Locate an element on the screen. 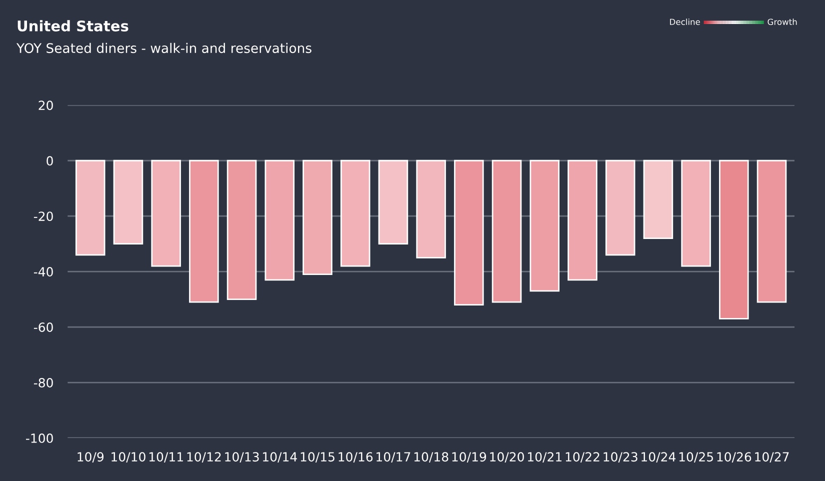 The image size is (825, 481). y-tick-label: 0 is located at coordinates (49, 161).